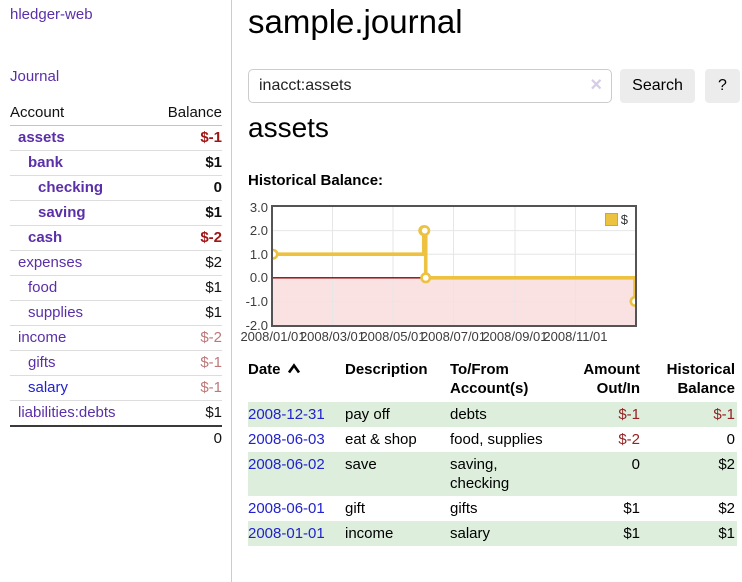  What do you see at coordinates (288, 127) in the screenshot?
I see `account-heading: assets` at bounding box center [288, 127].